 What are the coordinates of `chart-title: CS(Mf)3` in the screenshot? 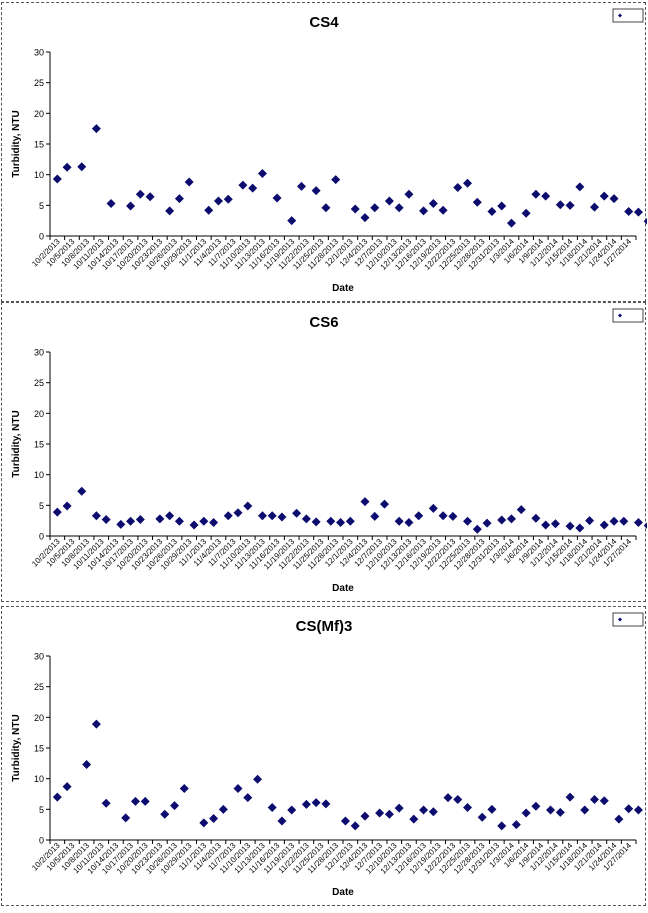 It's located at (324, 626).